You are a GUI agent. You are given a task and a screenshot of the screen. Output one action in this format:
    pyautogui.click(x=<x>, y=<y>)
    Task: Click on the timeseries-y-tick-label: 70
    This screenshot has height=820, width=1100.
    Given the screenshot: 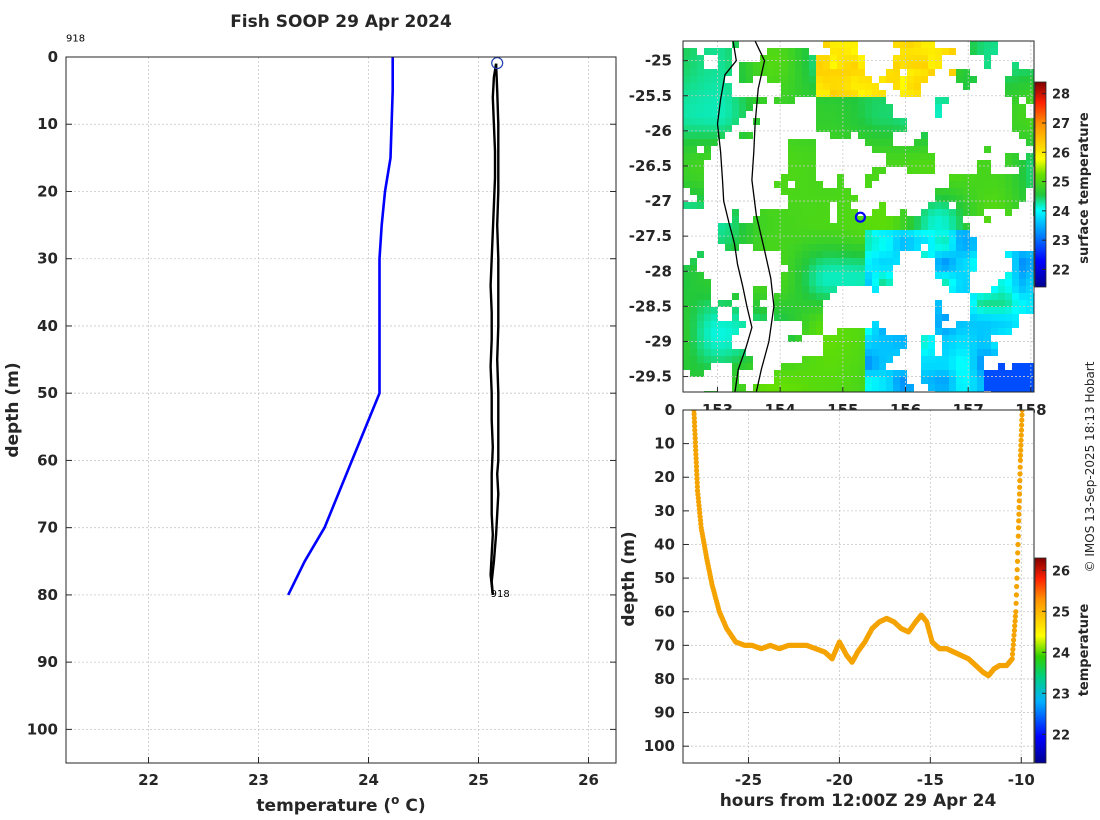 What is the action you would take?
    pyautogui.click(x=664, y=645)
    